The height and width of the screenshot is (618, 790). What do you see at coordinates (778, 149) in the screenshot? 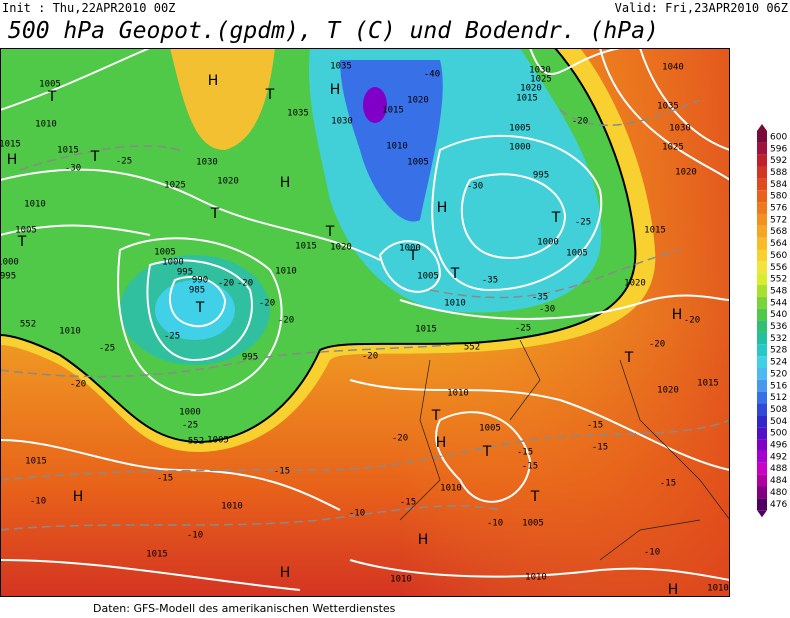
I see `colorbar-label: 596` at bounding box center [778, 149].